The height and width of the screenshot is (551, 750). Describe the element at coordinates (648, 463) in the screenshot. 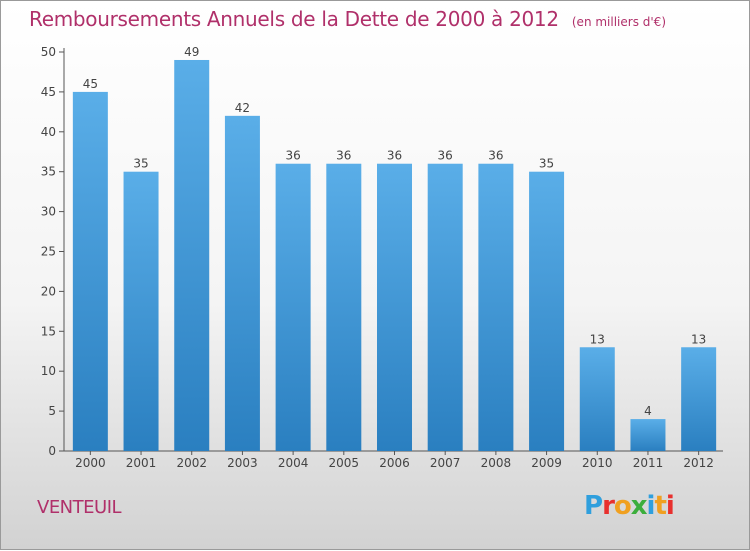

I see `x-tick-label: 2011` at that location.